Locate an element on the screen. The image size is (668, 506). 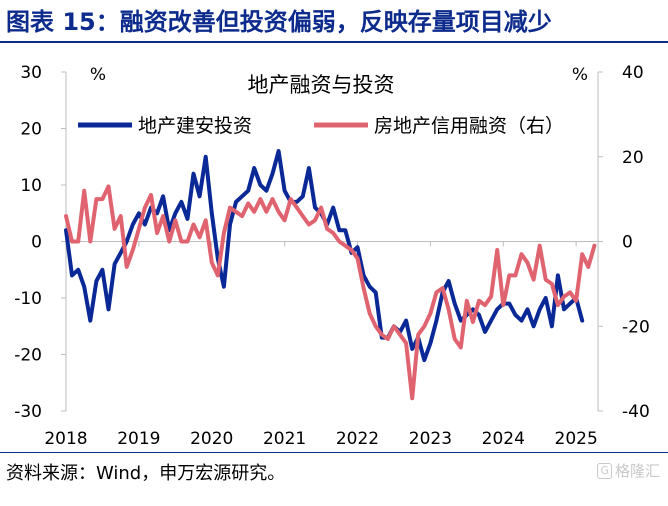
footer-rule is located at coordinates (334, 452).